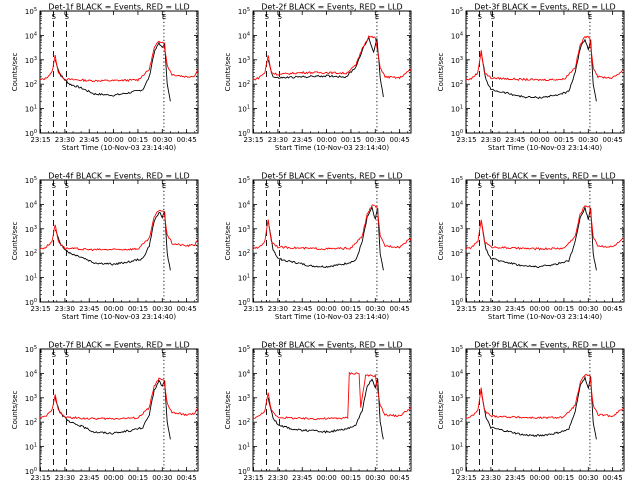 Image resolution: width=640 pixels, height=480 pixels. Describe the element at coordinates (331, 345) in the screenshot. I see `panel-title: Det-8f BLACK = Events, RED = LLD` at that location.